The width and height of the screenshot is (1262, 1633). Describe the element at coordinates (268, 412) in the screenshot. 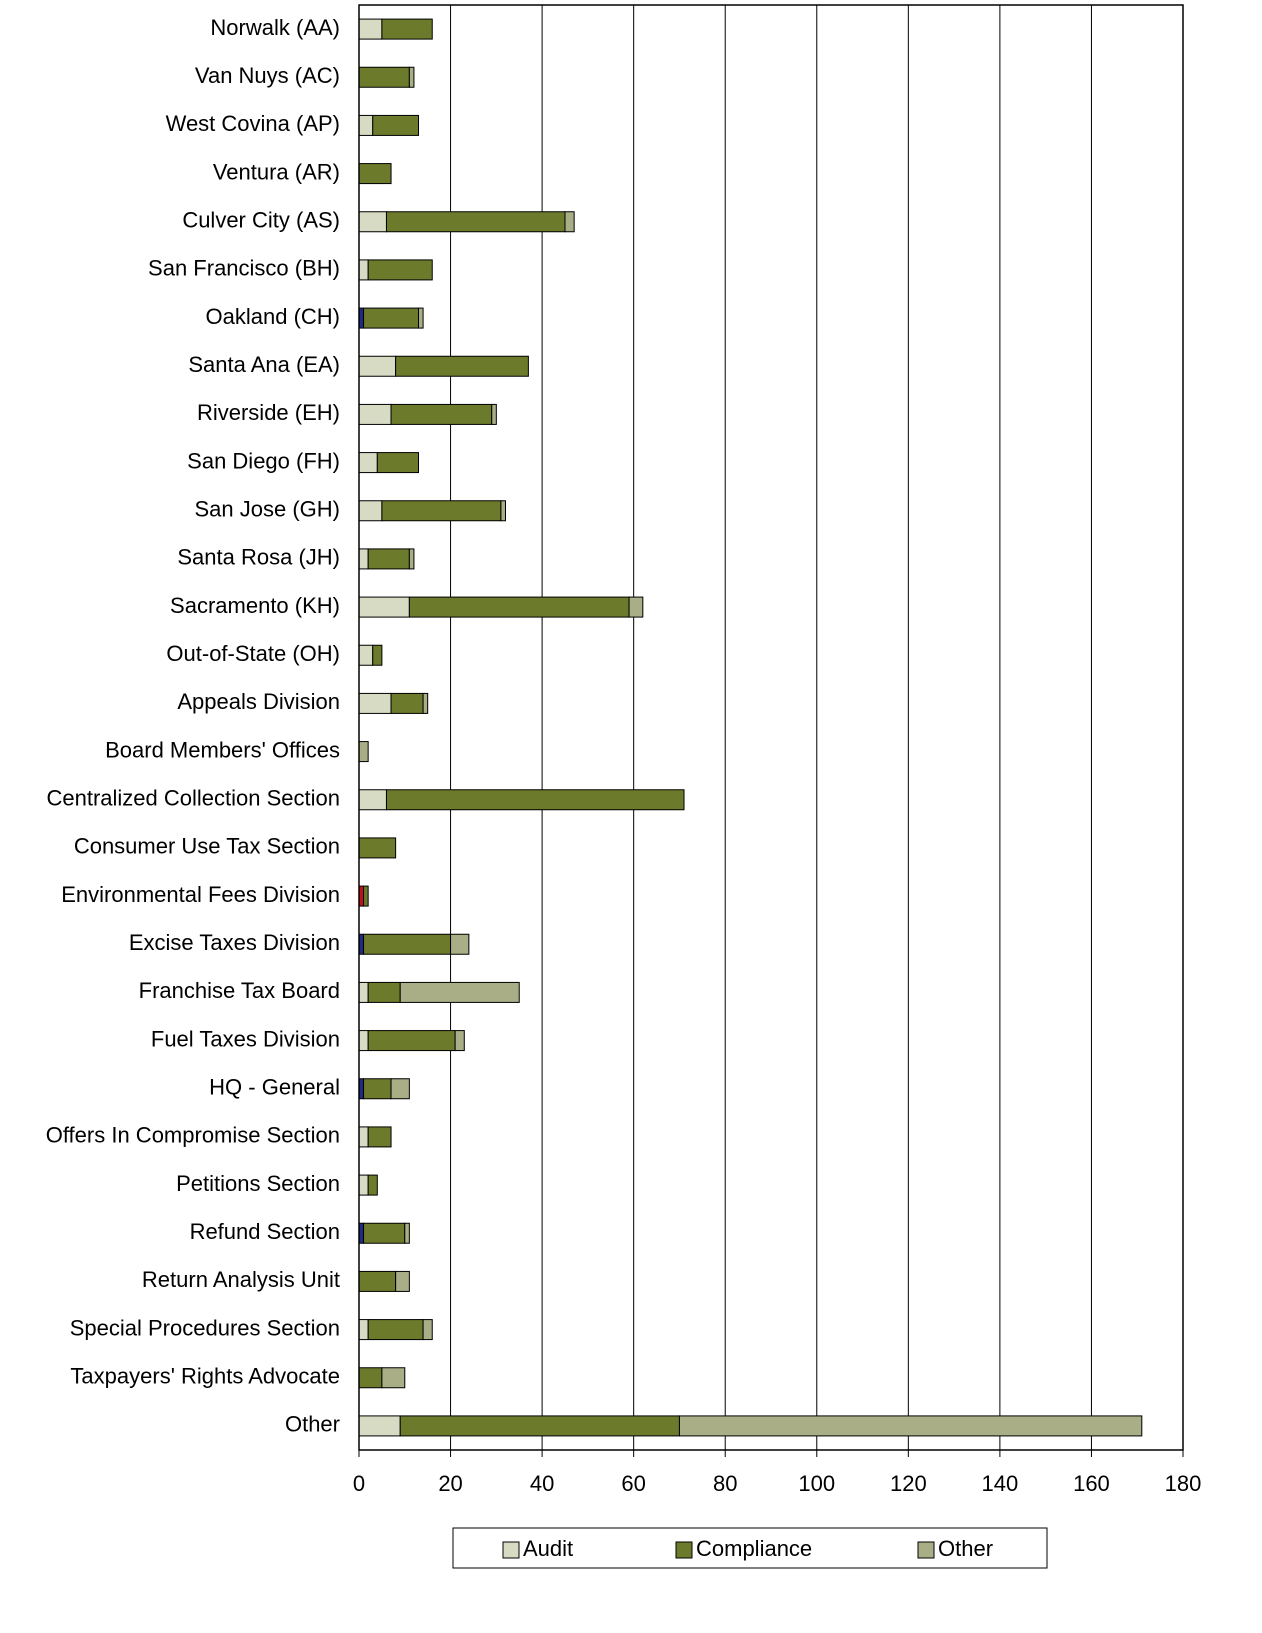

I see `y-tick-label: Riverside (EH)` at that location.